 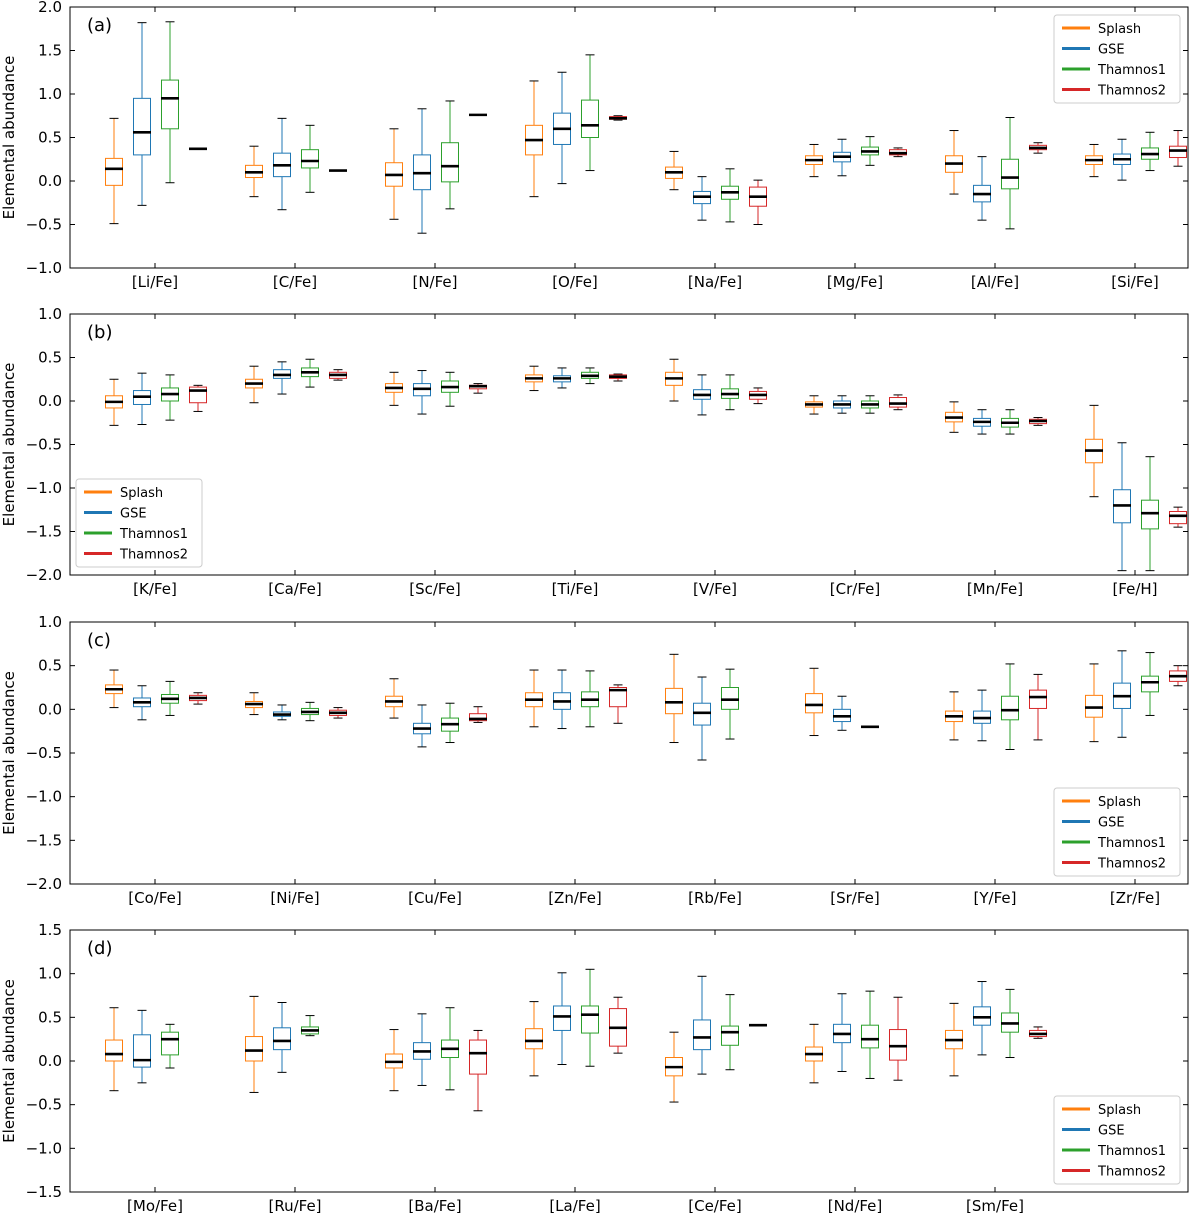 What do you see at coordinates (1131, 843) in the screenshot?
I see `legend-label: Thamnos1` at bounding box center [1131, 843].